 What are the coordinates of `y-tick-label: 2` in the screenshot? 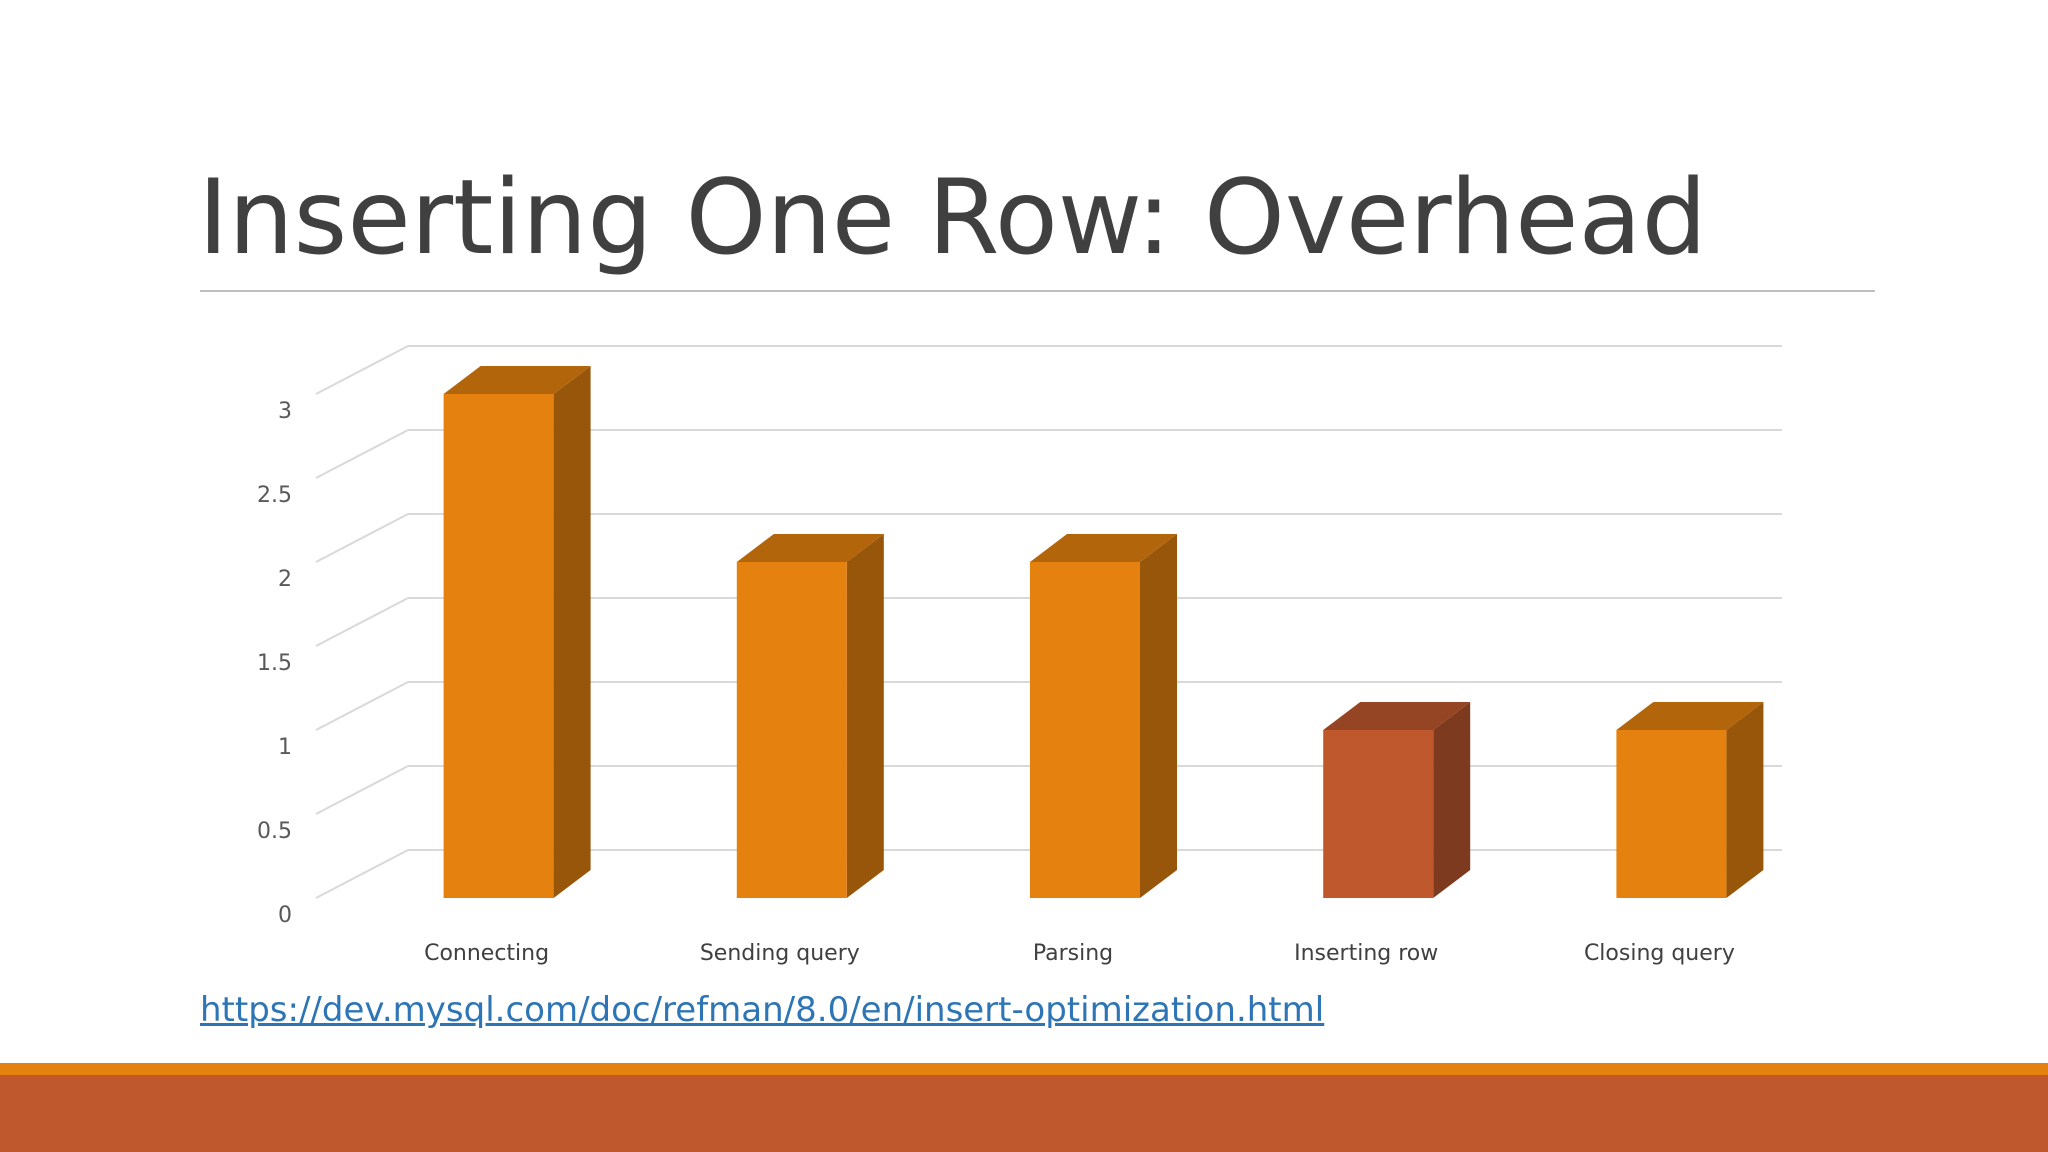 It's located at (285, 579).